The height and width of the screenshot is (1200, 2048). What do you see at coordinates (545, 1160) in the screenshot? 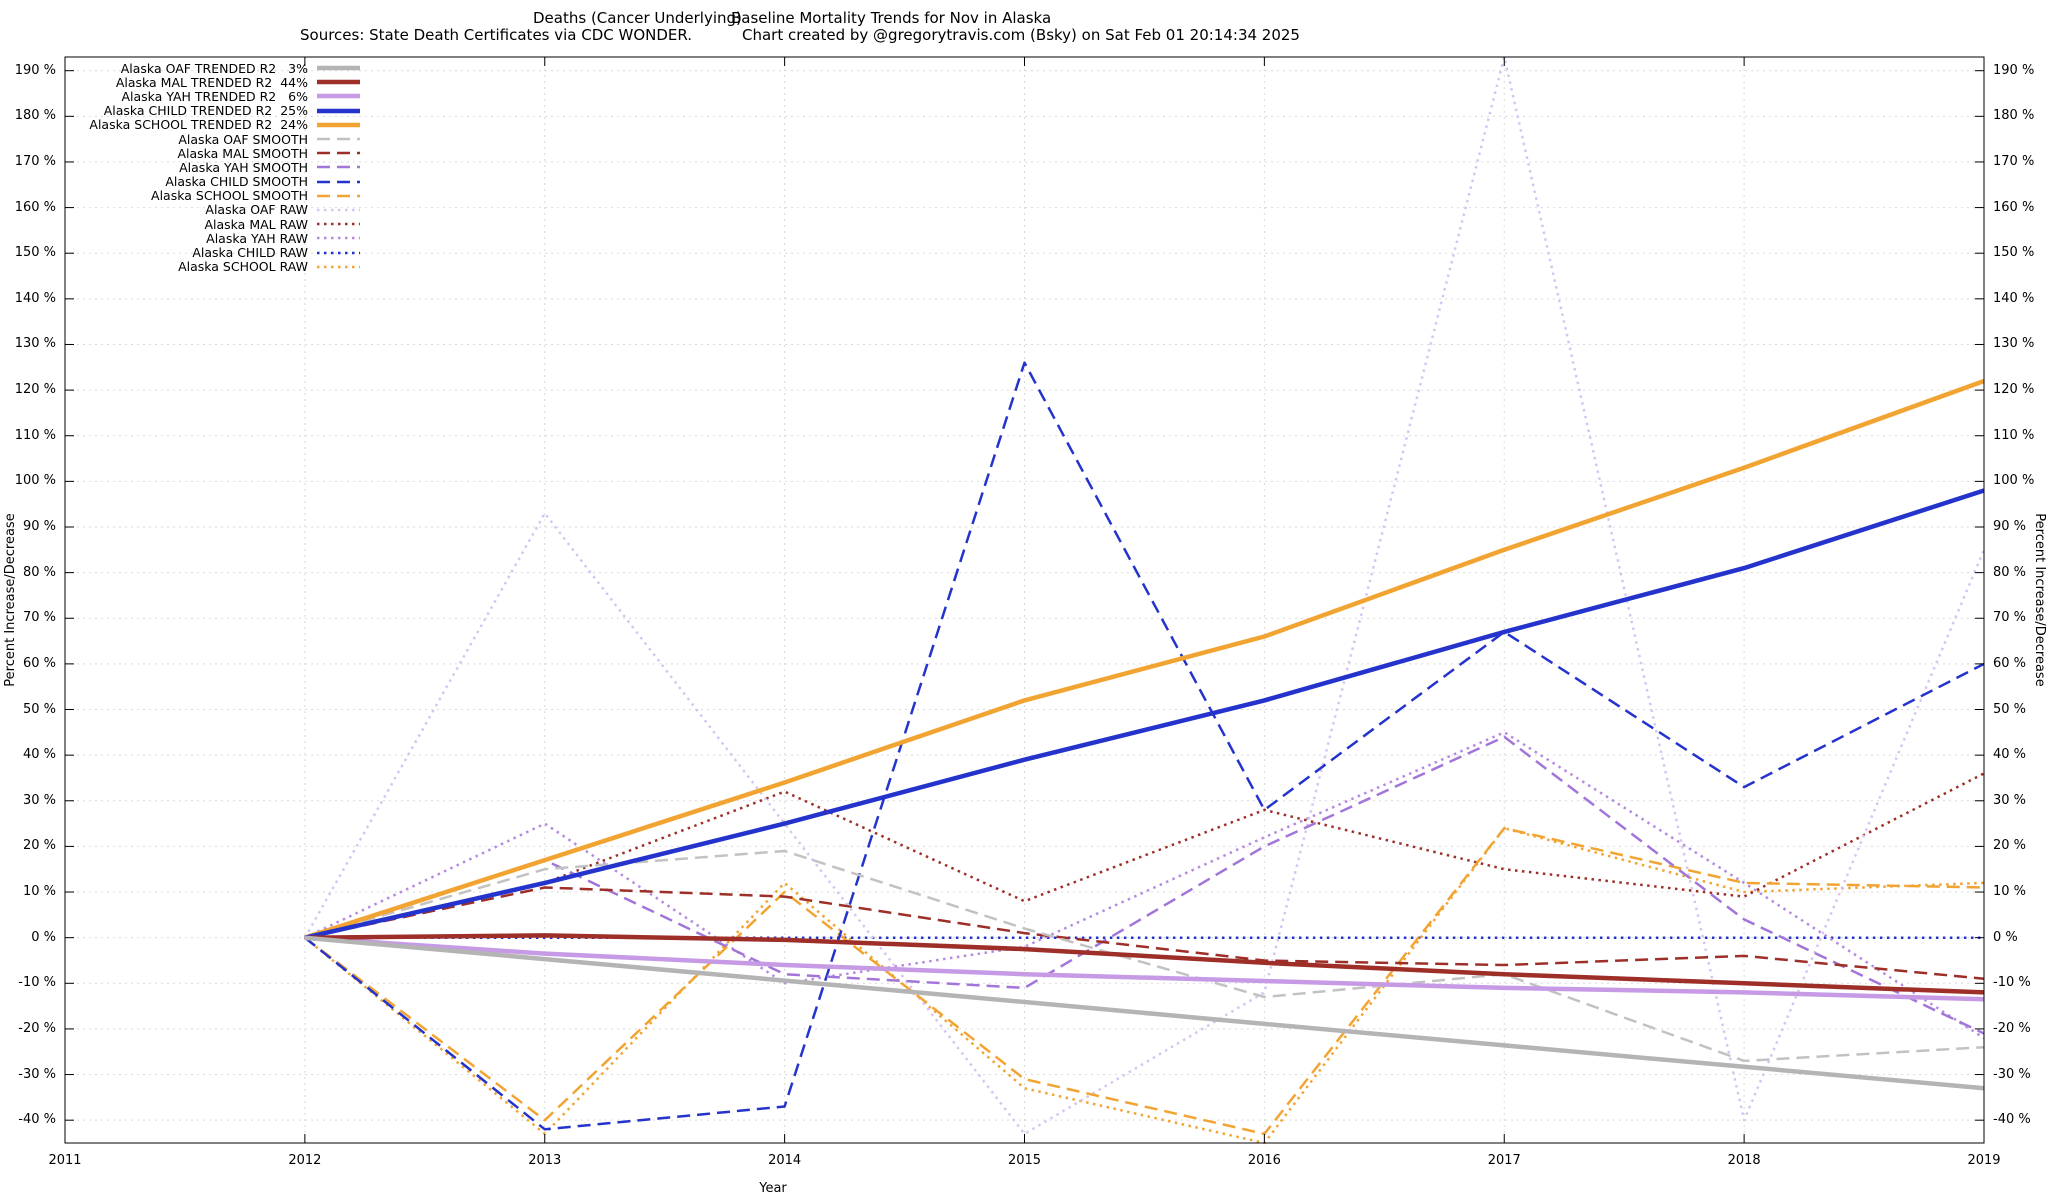
I see `x-tick-label: 2013` at bounding box center [545, 1160].